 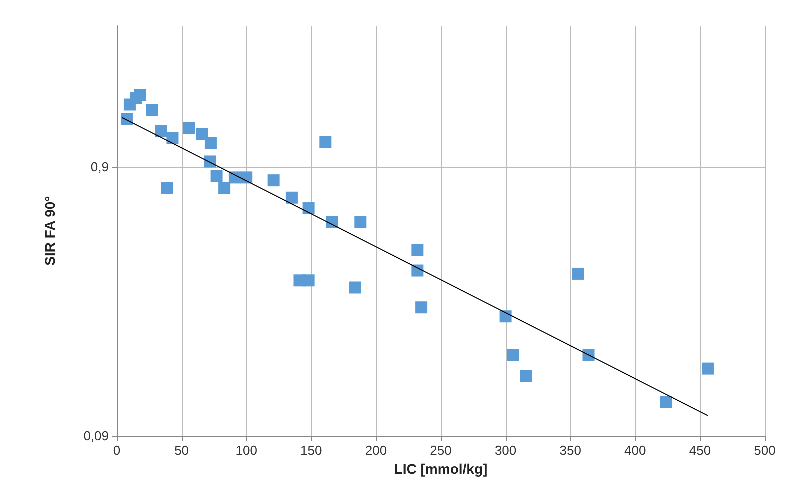 What do you see at coordinates (247, 450) in the screenshot?
I see `x-tick-label: 100` at bounding box center [247, 450].